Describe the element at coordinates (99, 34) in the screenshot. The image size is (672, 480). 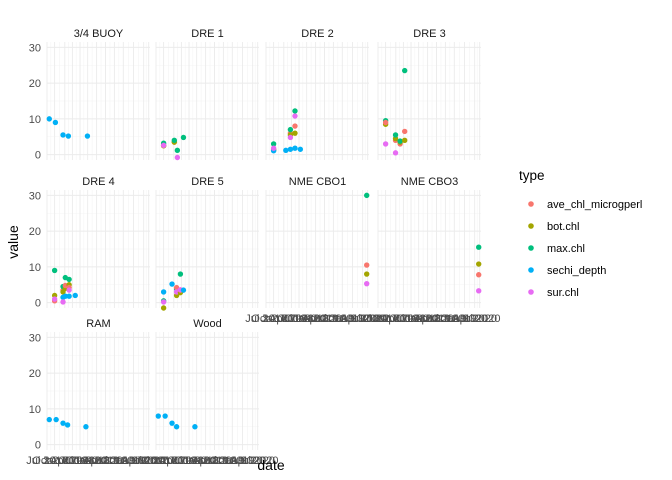
I see `facet-strip-label: 3/4 BUOY` at that location.